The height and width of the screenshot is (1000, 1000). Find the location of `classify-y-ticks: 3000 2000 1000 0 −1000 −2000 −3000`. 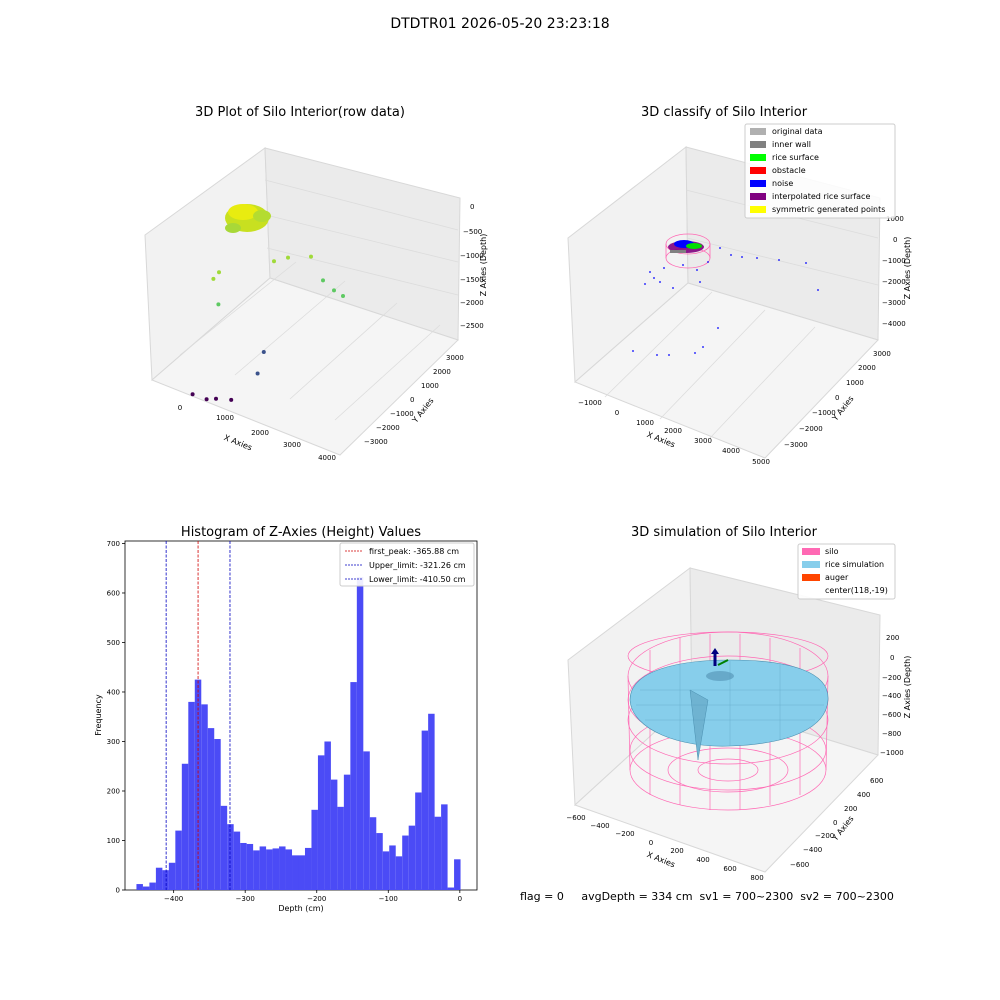

classify-y-ticks: 3000 2000 1000 0 −1000 −2000 −3000 is located at coordinates (837, 399).